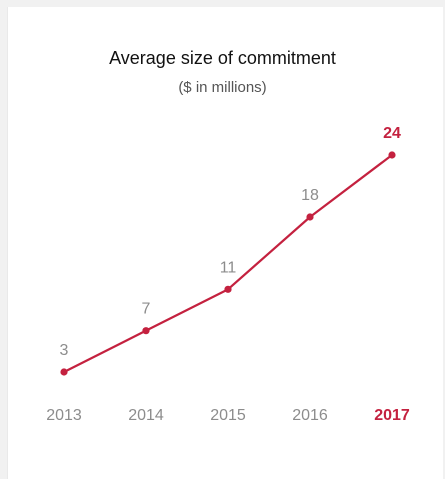 The image size is (445, 479). What do you see at coordinates (228, 267) in the screenshot?
I see `data-label-2015: 11` at bounding box center [228, 267].